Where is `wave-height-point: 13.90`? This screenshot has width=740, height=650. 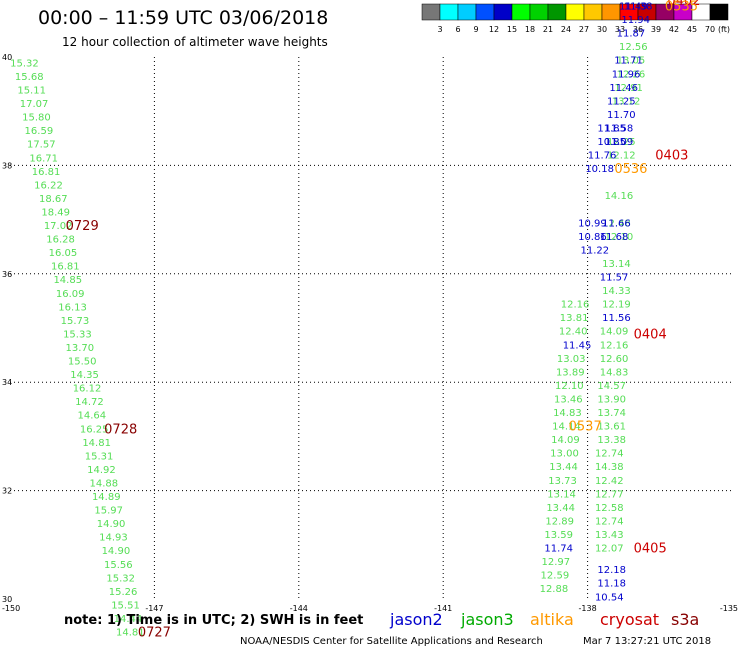 wave-height-point: 13.90 is located at coordinates (611, 399).